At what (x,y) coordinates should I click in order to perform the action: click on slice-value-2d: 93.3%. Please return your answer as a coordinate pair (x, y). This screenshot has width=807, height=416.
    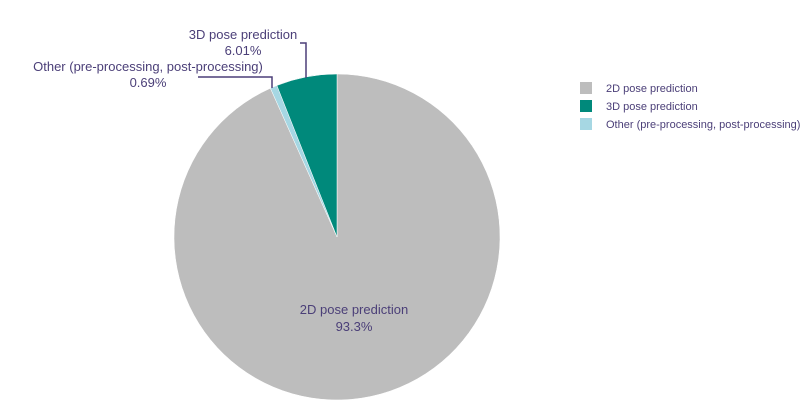
    Looking at the image, I should click on (354, 326).